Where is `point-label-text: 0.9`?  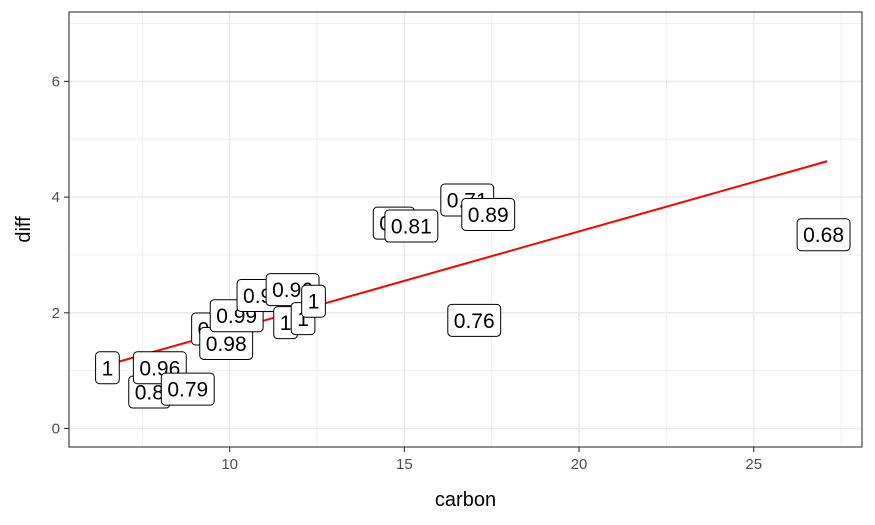
point-label-text: 0.9 is located at coordinates (257, 296).